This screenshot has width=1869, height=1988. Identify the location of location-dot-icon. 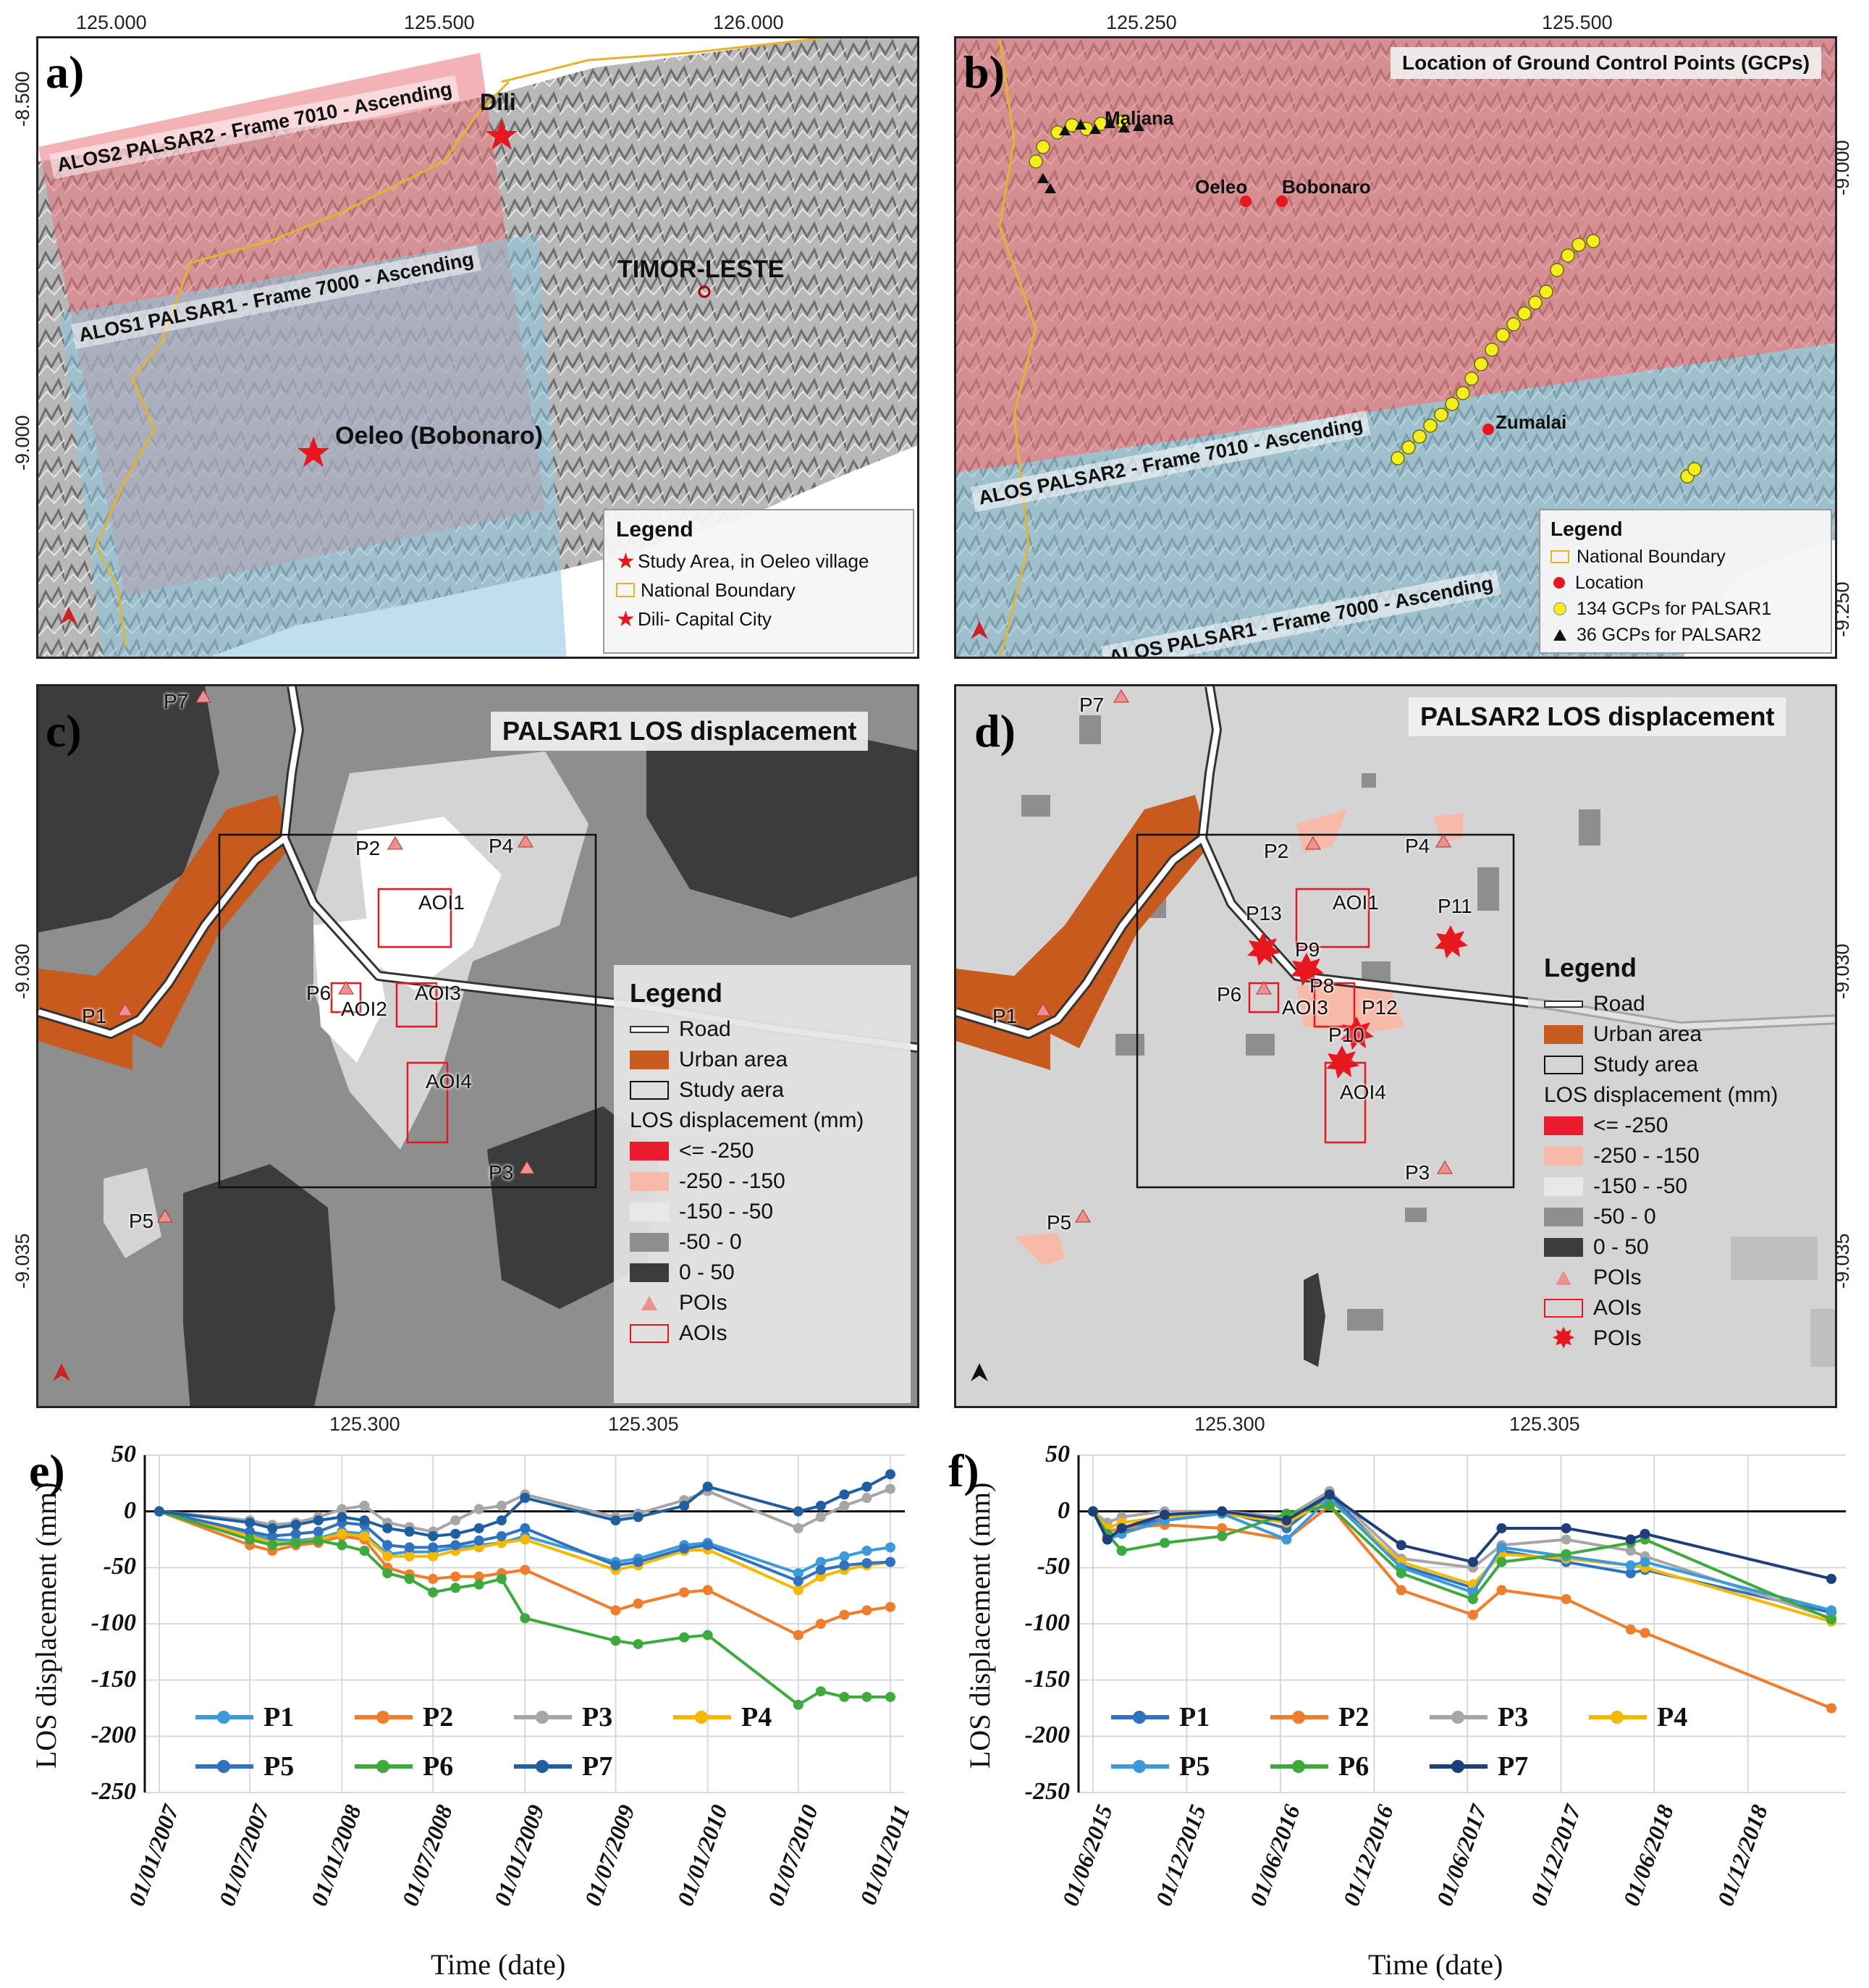
(1559, 583).